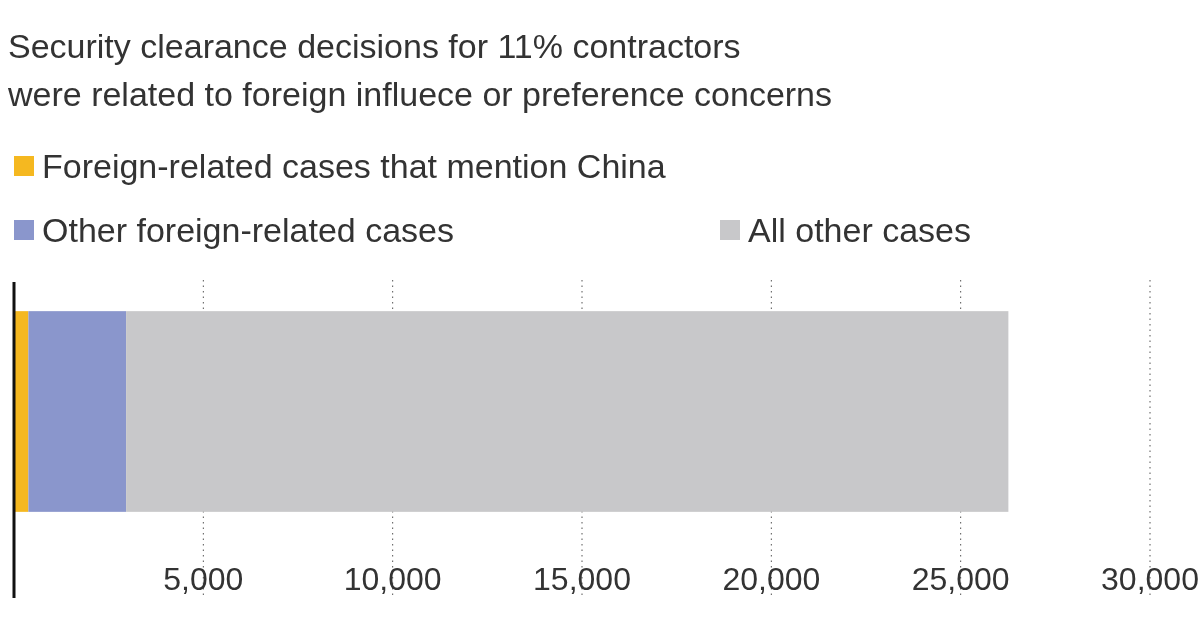 The image size is (1200, 630). Describe the element at coordinates (771, 579) in the screenshot. I see `x-tick-label: 20,000` at that location.